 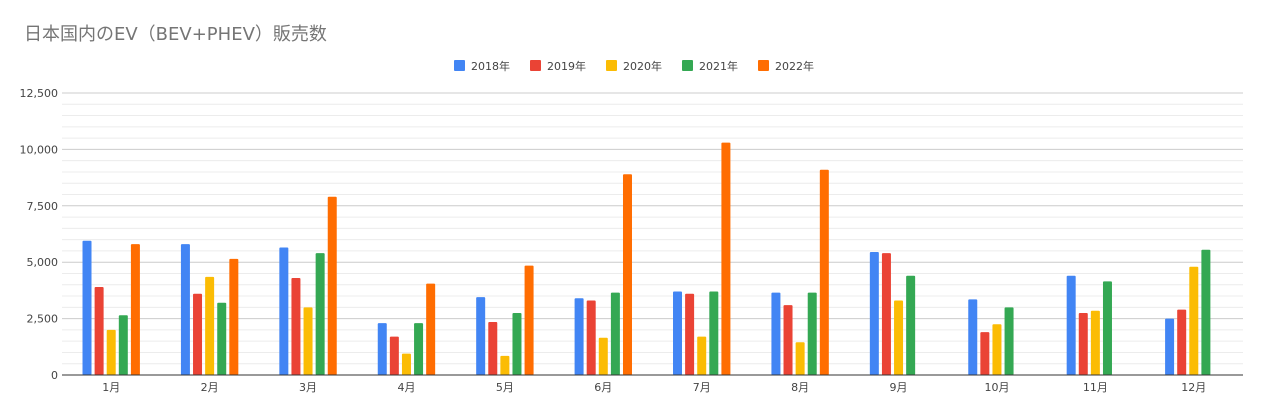 What do you see at coordinates (911, 325) in the screenshot?
I see `bar-2021年-9月` at bounding box center [911, 325].